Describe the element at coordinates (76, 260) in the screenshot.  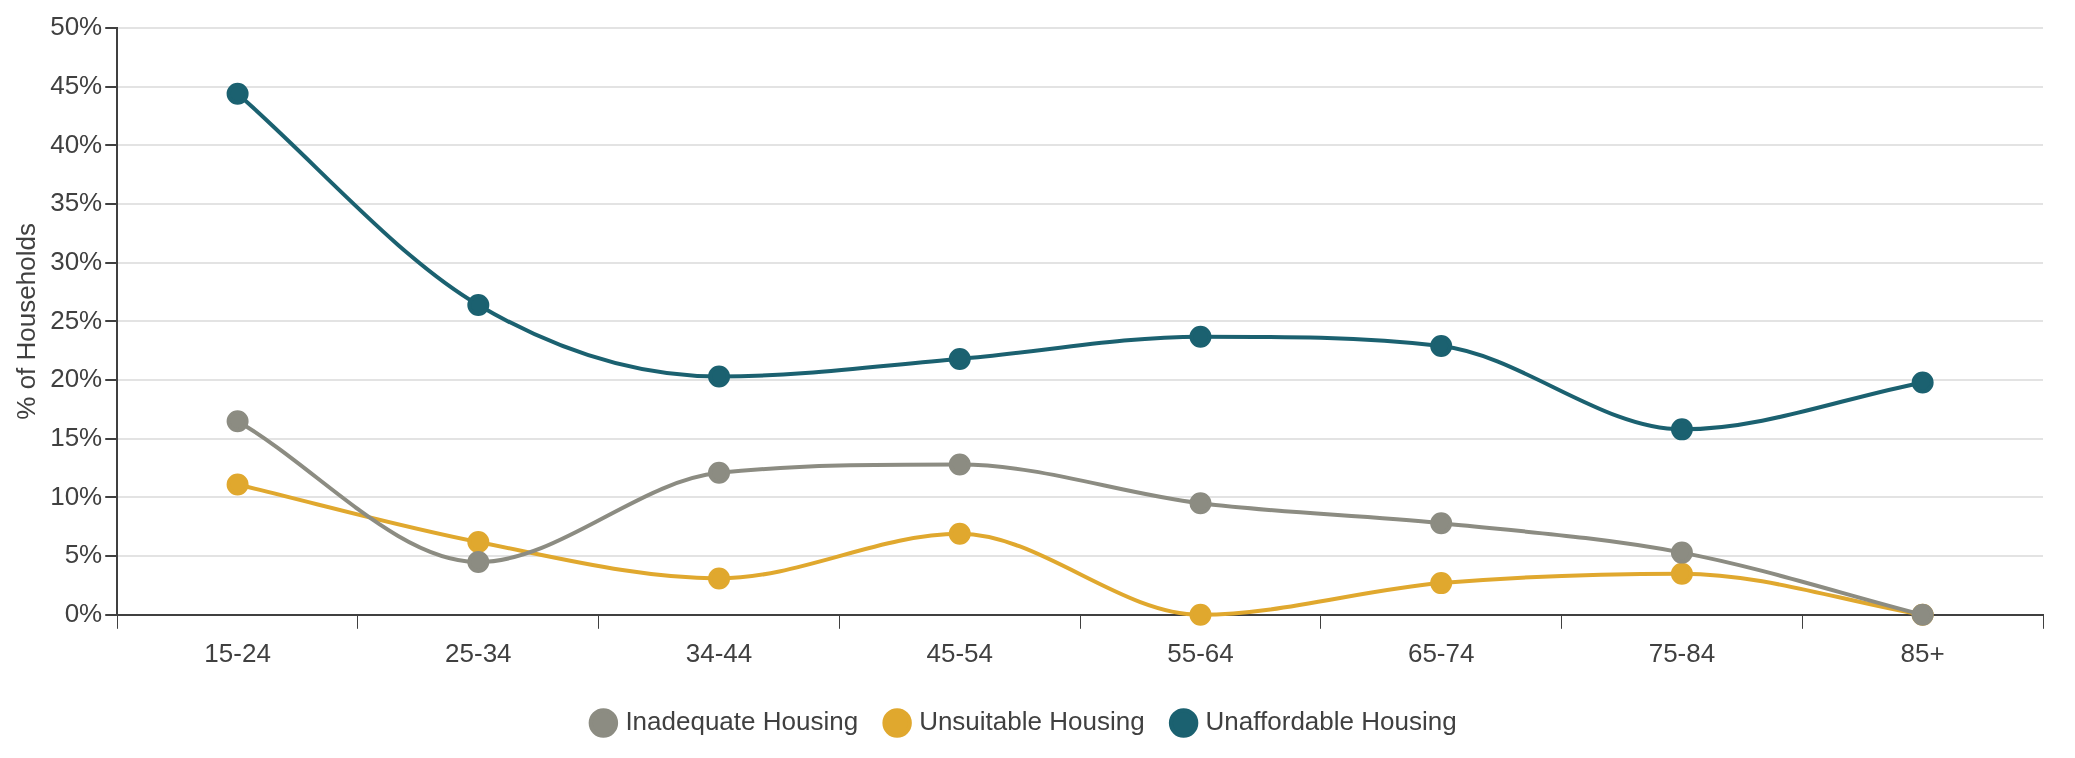
I see `y-tick-label: 30%` at that location.